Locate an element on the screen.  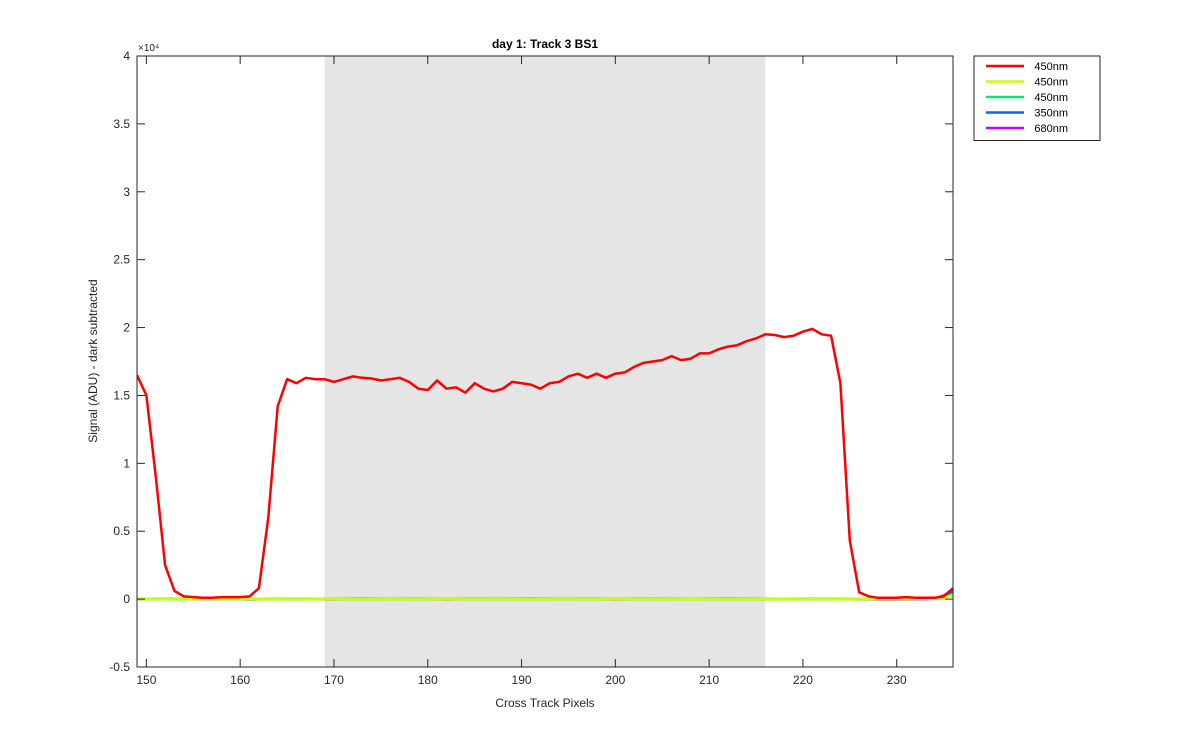
y-tick-label: -0.5 is located at coordinates (119, 667).